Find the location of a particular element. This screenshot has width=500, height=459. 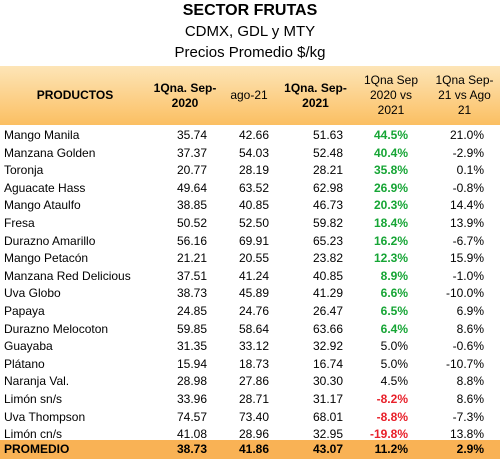

cell-var-month: -2.9% is located at coordinates (468, 152).